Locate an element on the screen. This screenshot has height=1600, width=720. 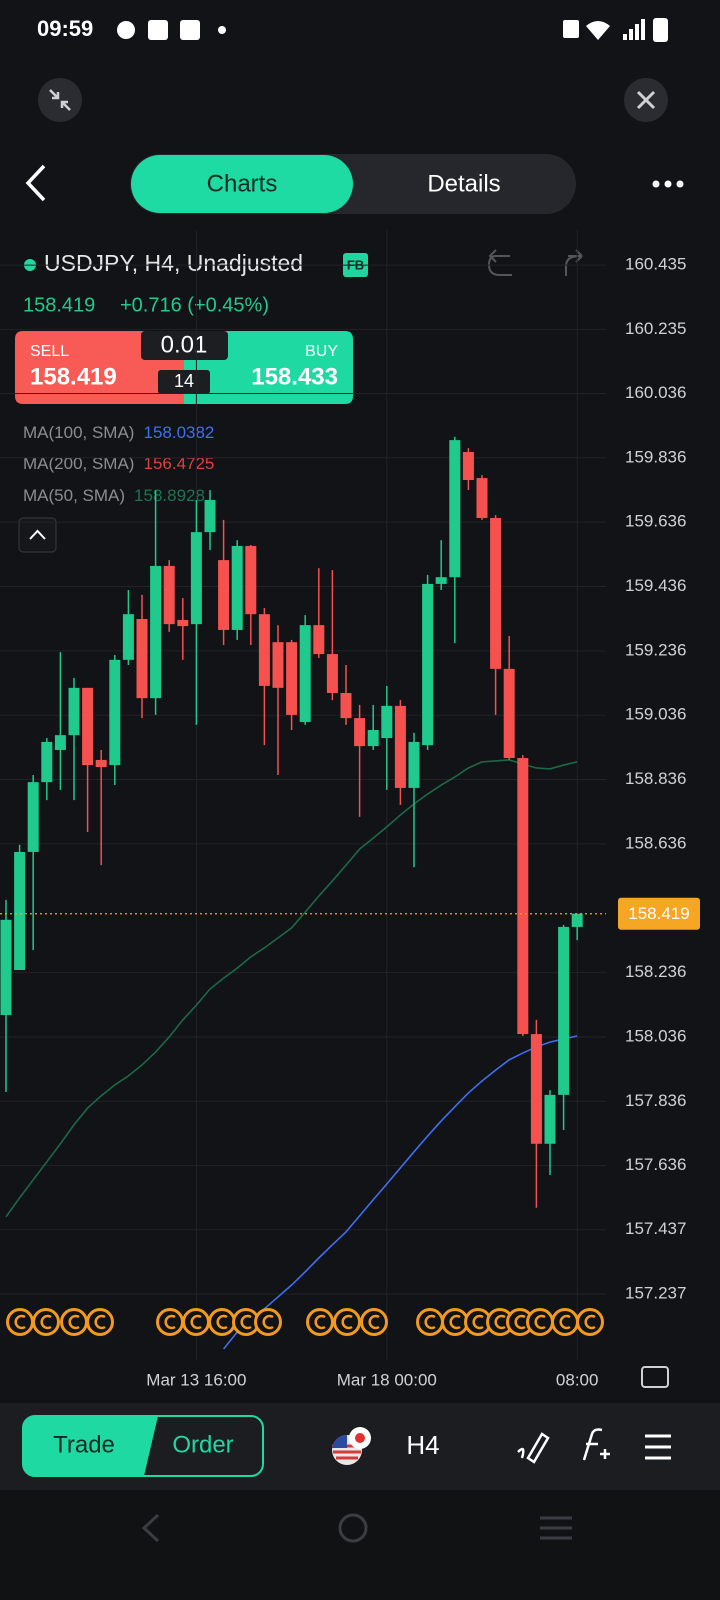
nav-back is located at coordinates (150, 1528).